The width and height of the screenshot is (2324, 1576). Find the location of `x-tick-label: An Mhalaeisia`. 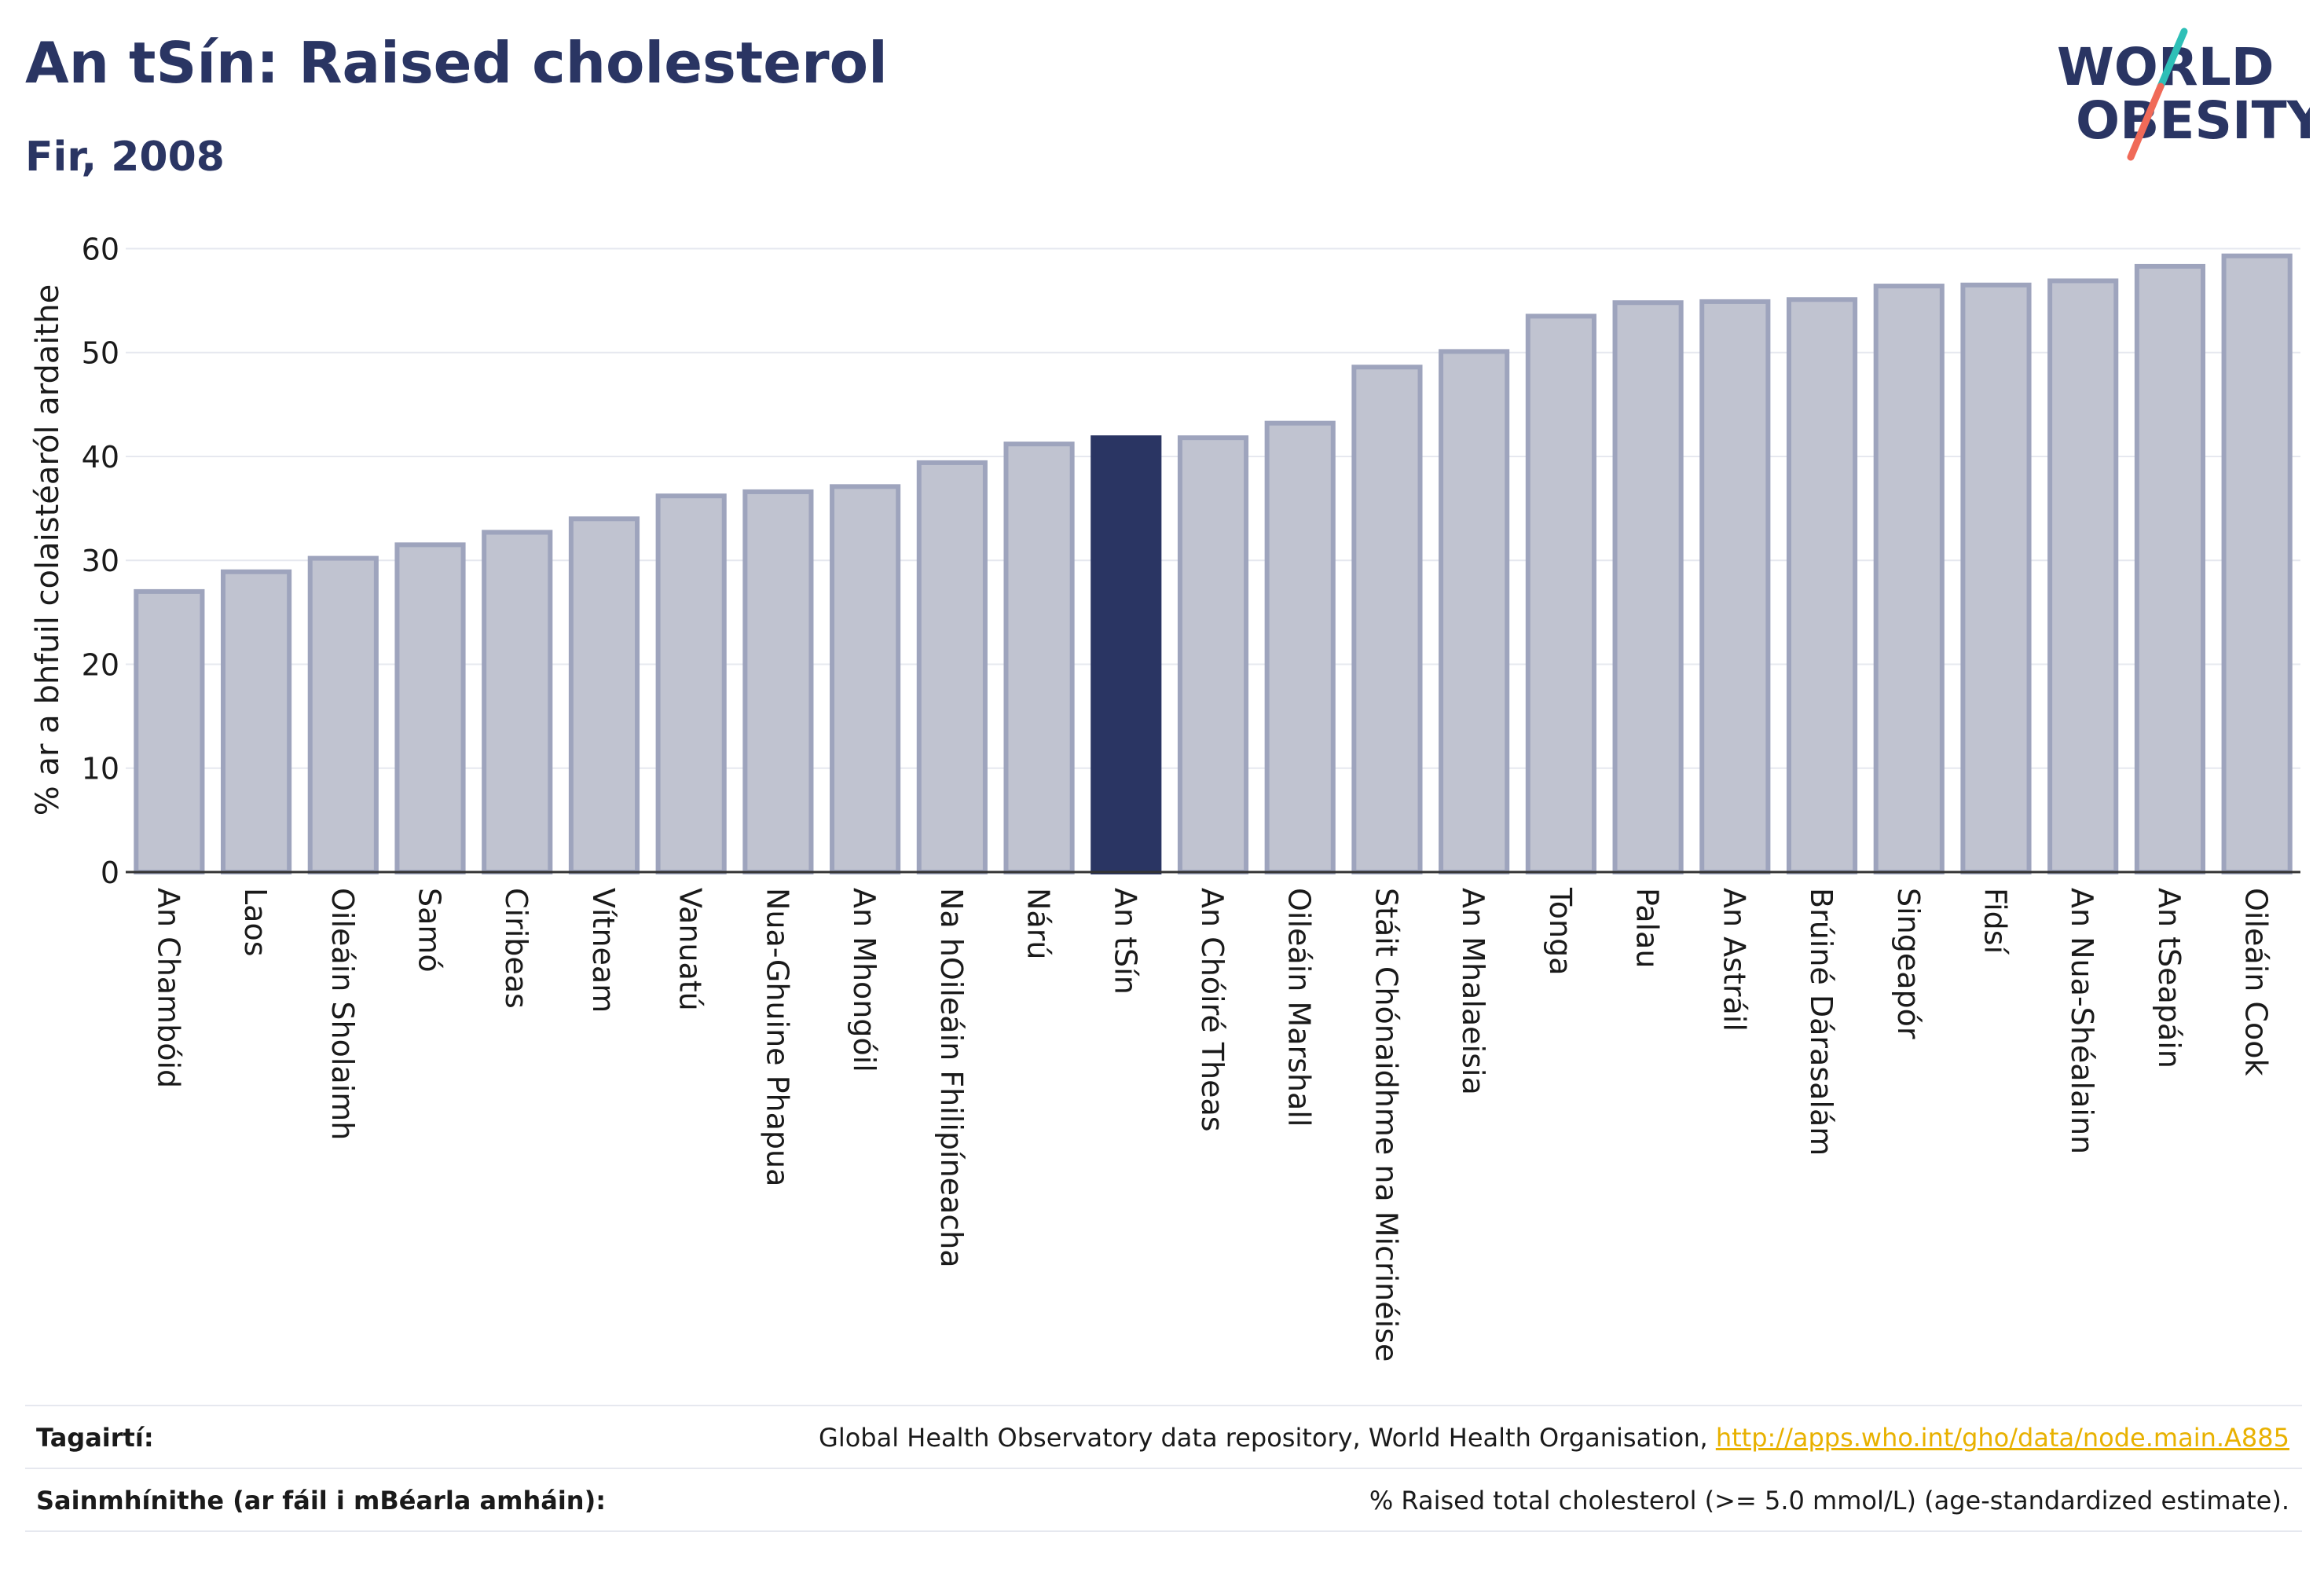

x-tick-label: An Mhalaeisia is located at coordinates (1473, 991).